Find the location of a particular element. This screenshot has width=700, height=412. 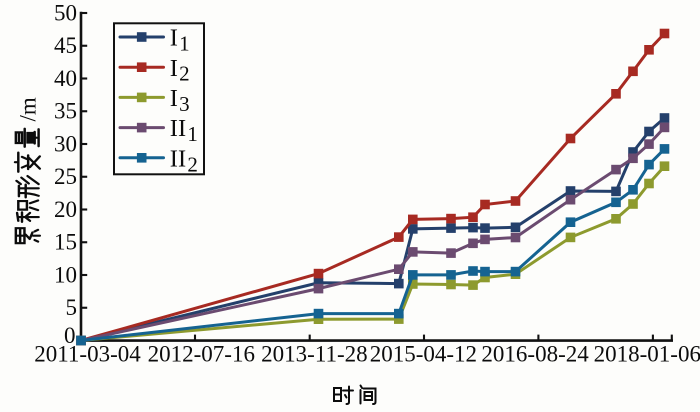

svg-text: 15 is located at coordinates (65, 242).